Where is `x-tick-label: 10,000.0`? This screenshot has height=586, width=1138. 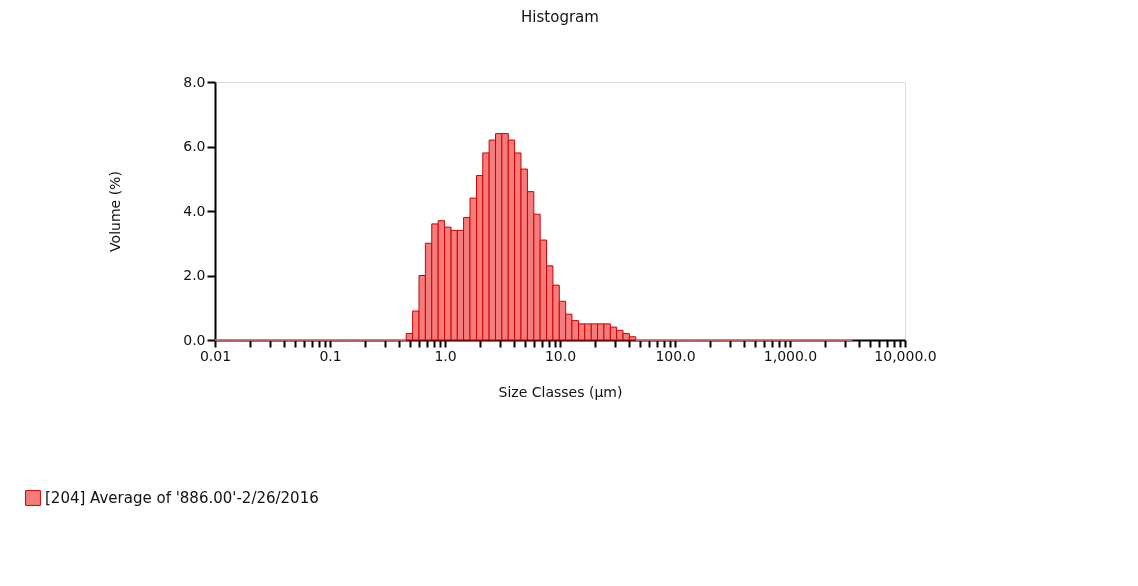
x-tick-label: 10,000.0 is located at coordinates (905, 355).